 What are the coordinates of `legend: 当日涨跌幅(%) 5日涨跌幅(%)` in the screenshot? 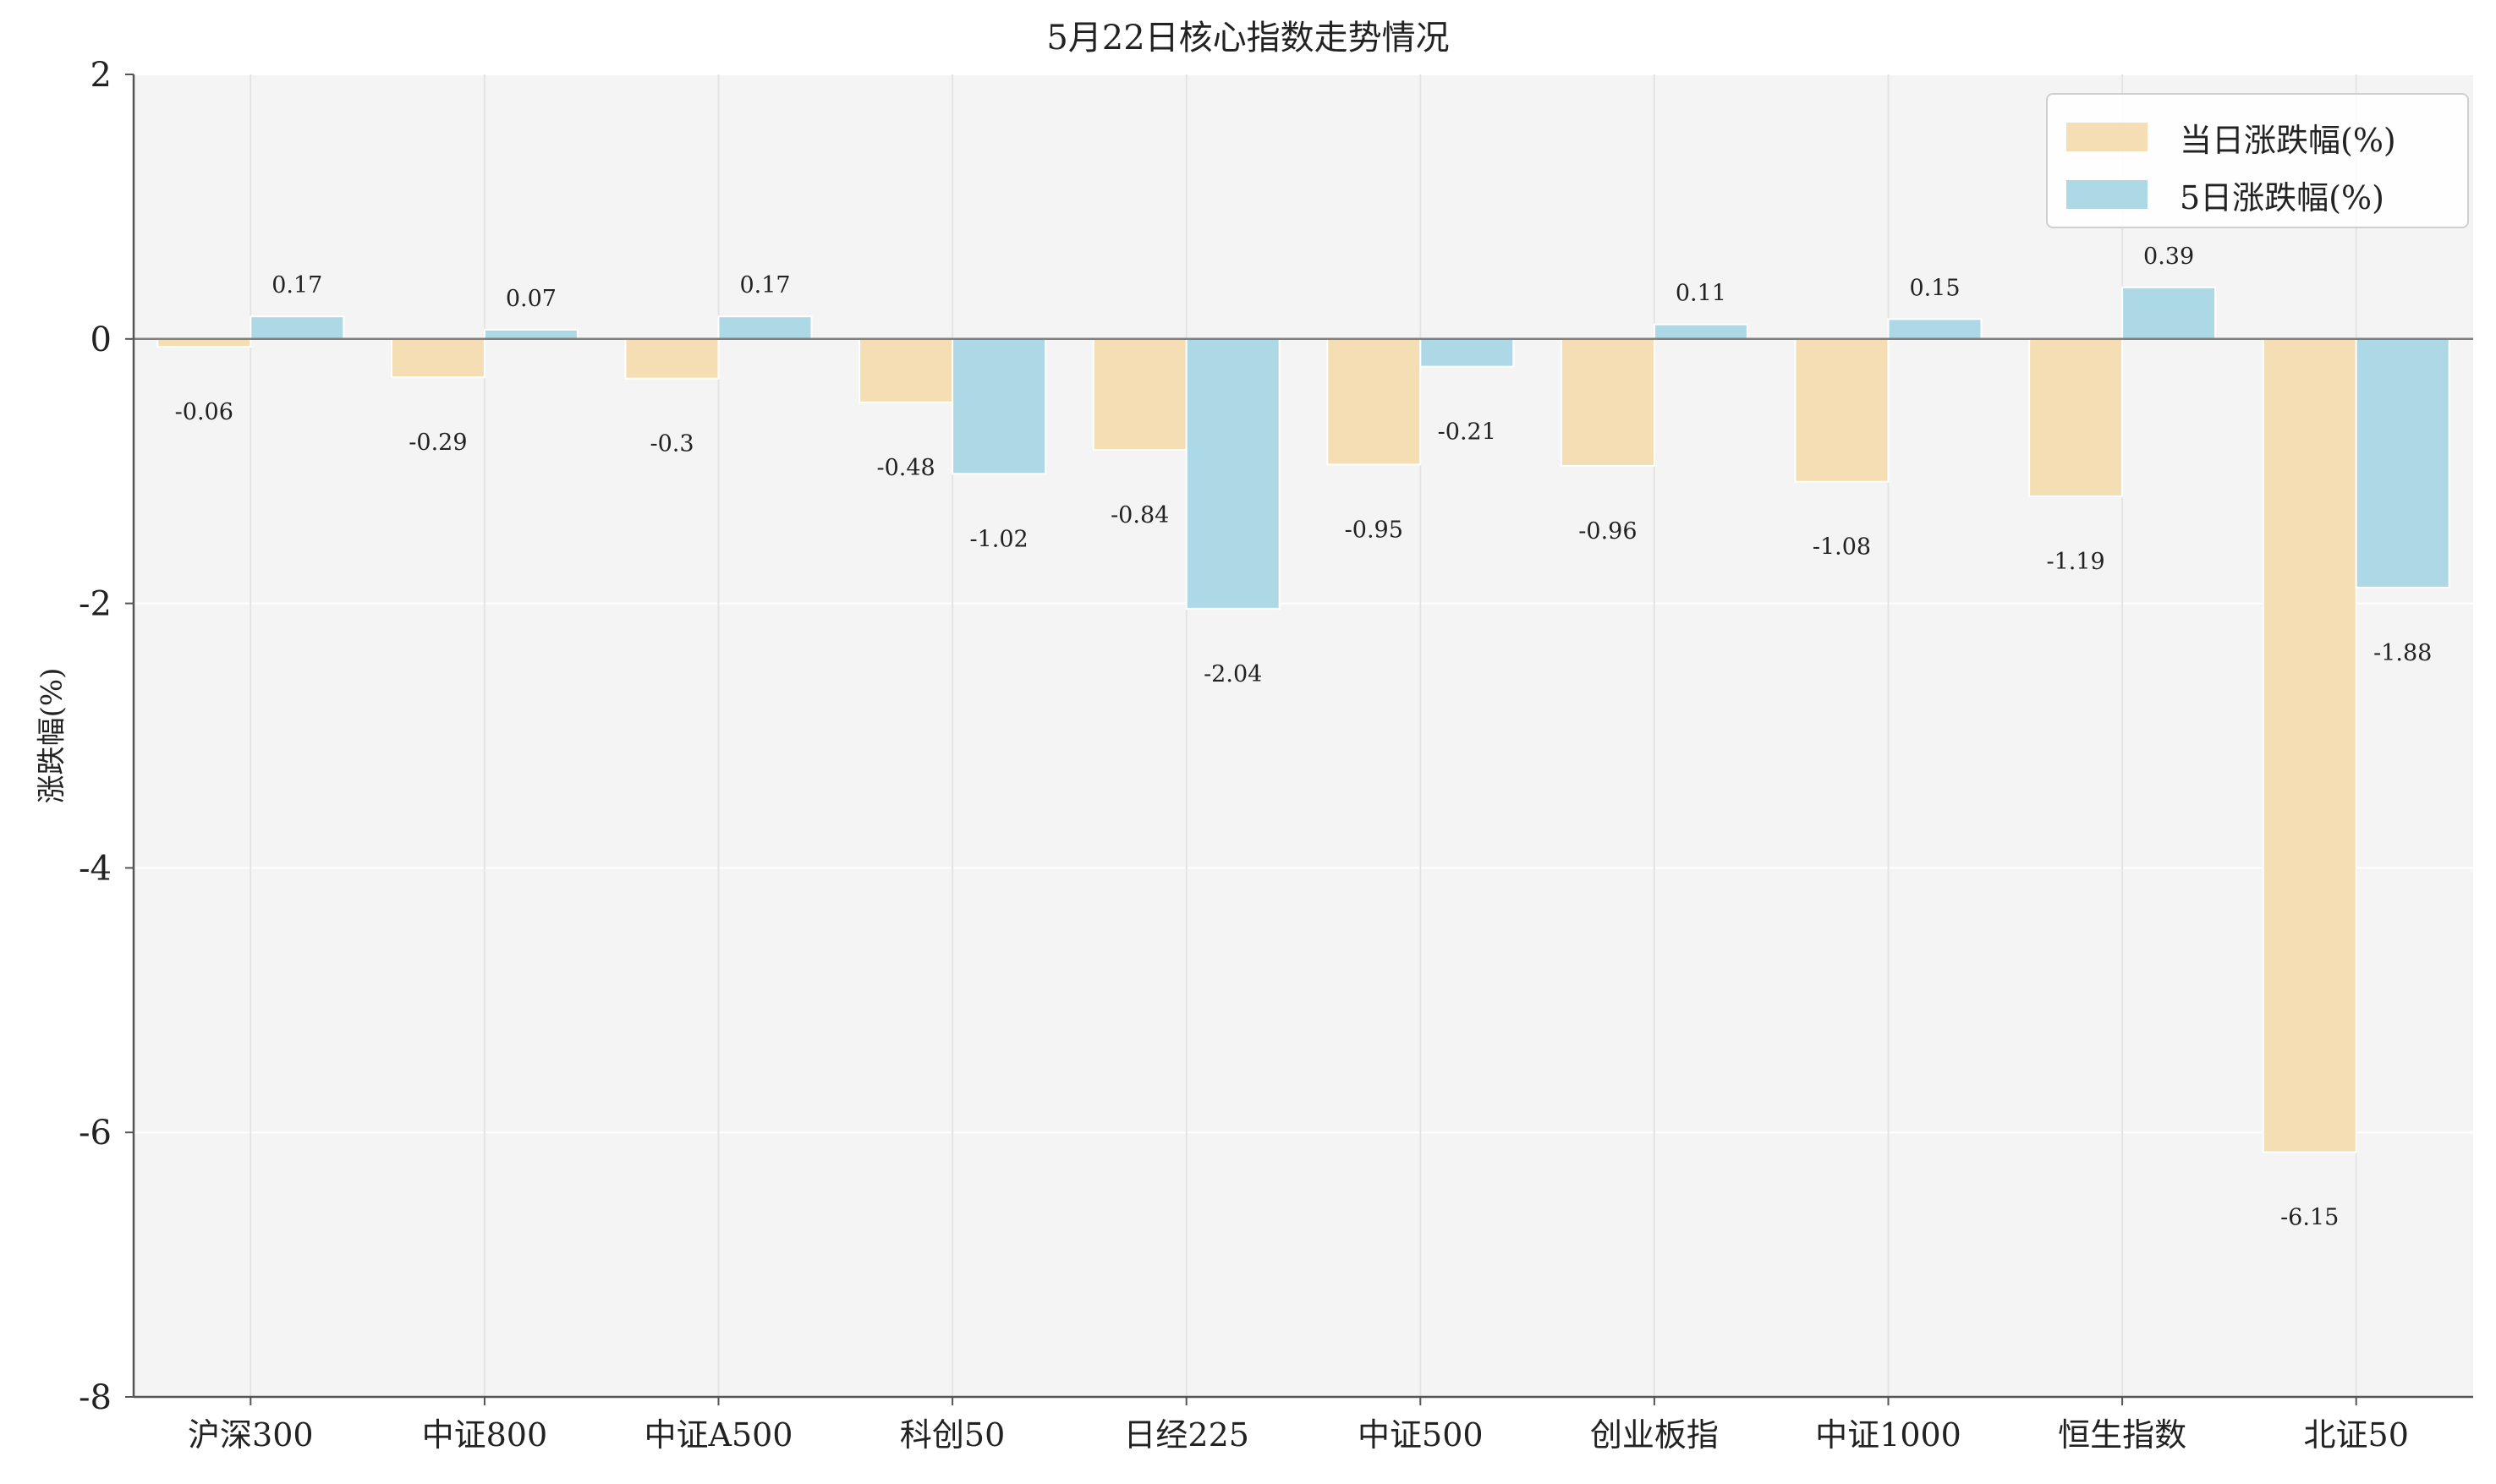 It's located at (2257, 160).